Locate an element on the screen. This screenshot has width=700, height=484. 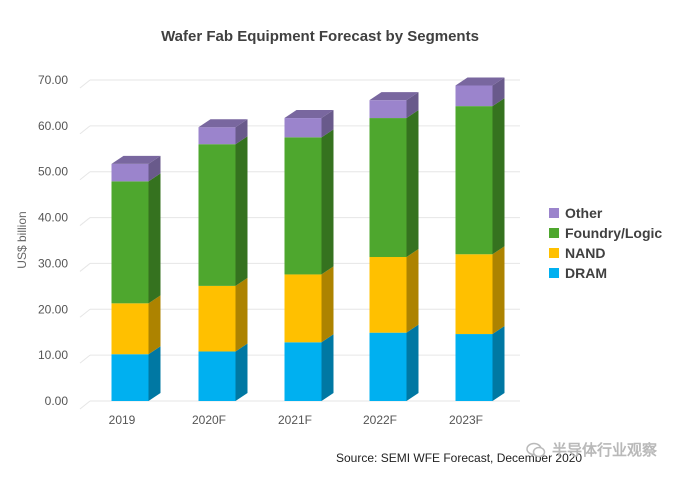
legend: Other Foundry/Logic NAND DRAM is located at coordinates (605, 243).